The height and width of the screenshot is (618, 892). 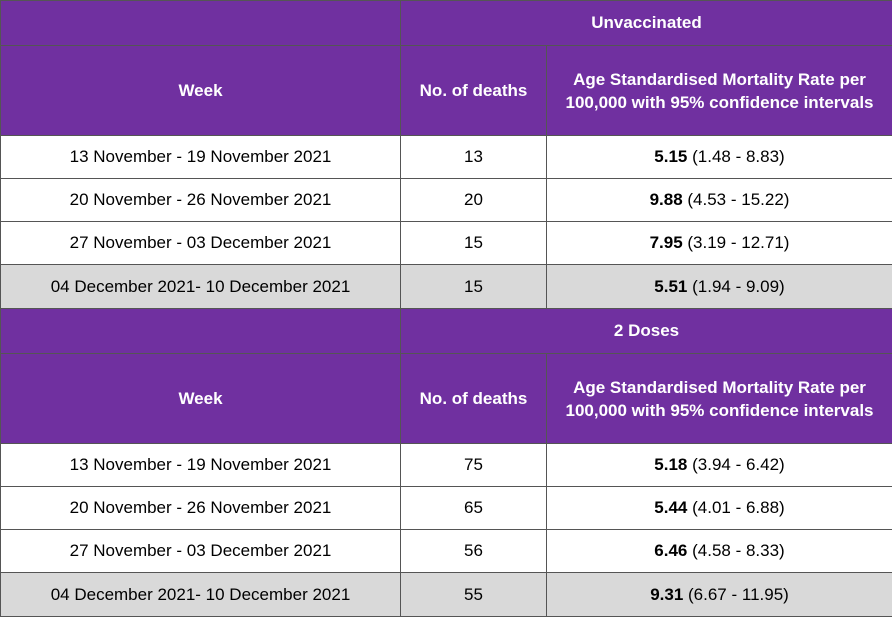 What do you see at coordinates (473, 508) in the screenshot?
I see `deaths-cell: 65` at bounding box center [473, 508].